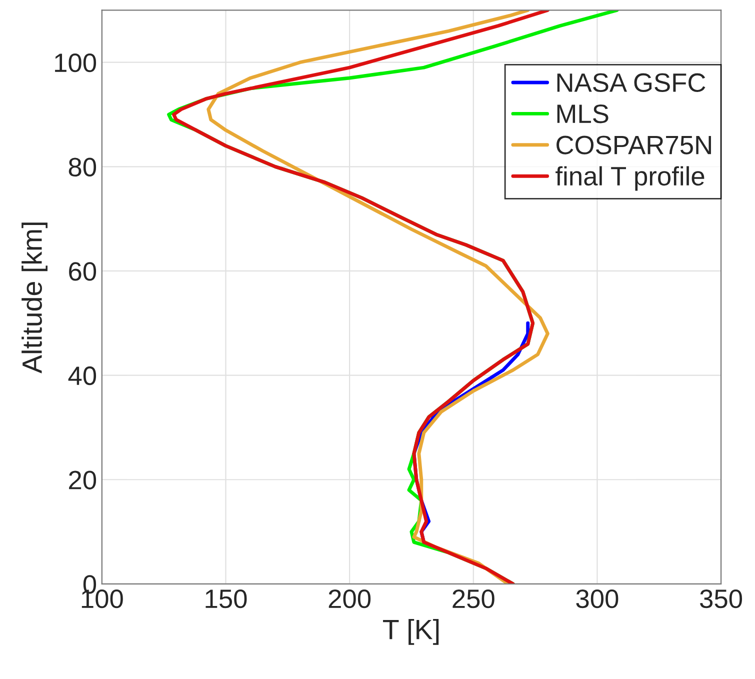  What do you see at coordinates (411, 631) in the screenshot?
I see `x-axis-title: T [K]` at bounding box center [411, 631].